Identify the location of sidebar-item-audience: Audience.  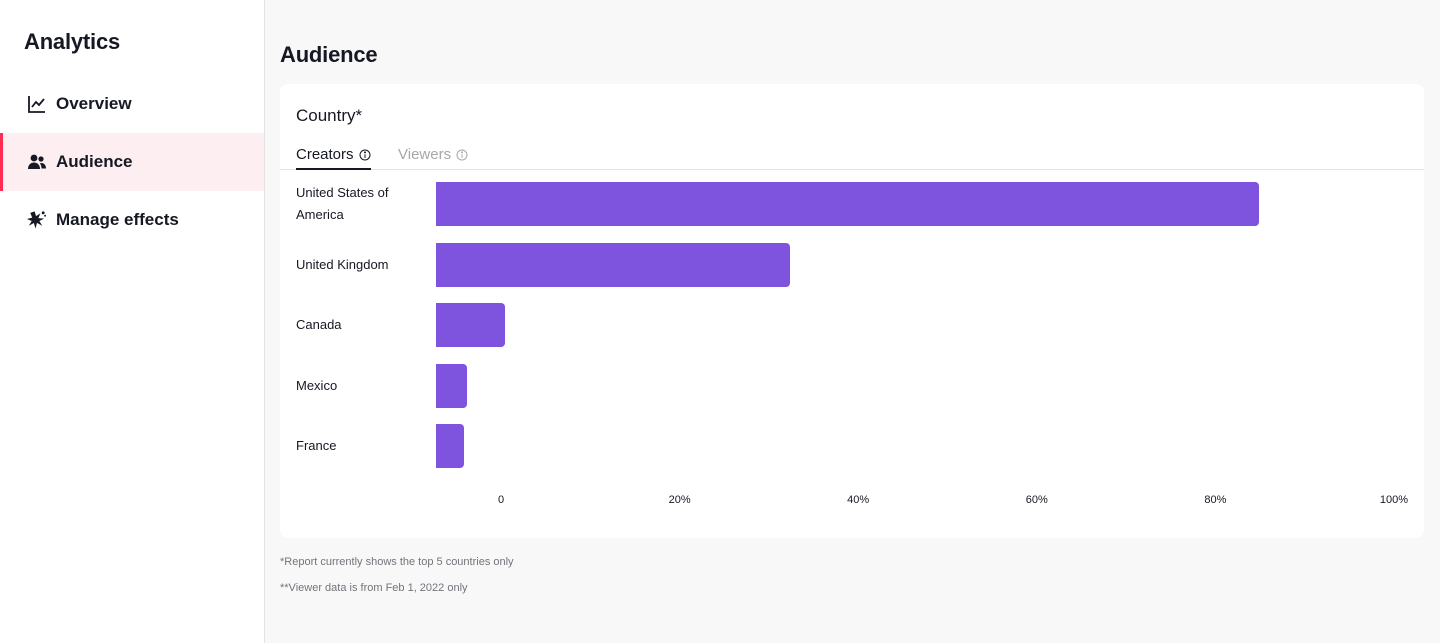
(132, 162).